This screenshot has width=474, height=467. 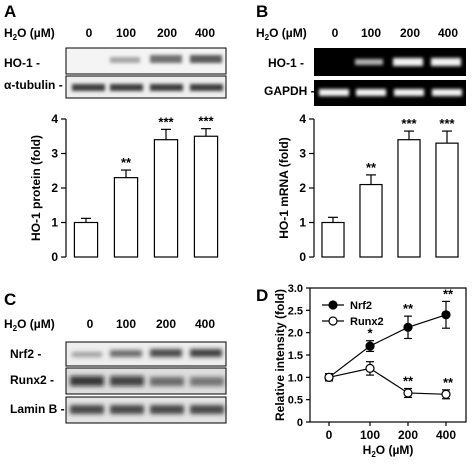 I want to click on panel-a-ytick-label-4: 4, so click(x=54, y=119).